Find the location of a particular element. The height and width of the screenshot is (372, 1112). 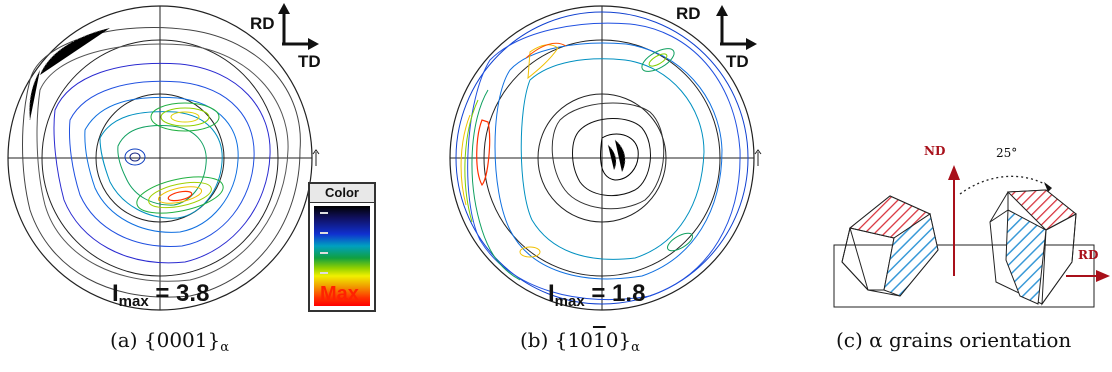

color-legend: Color Max is located at coordinates (342, 247).